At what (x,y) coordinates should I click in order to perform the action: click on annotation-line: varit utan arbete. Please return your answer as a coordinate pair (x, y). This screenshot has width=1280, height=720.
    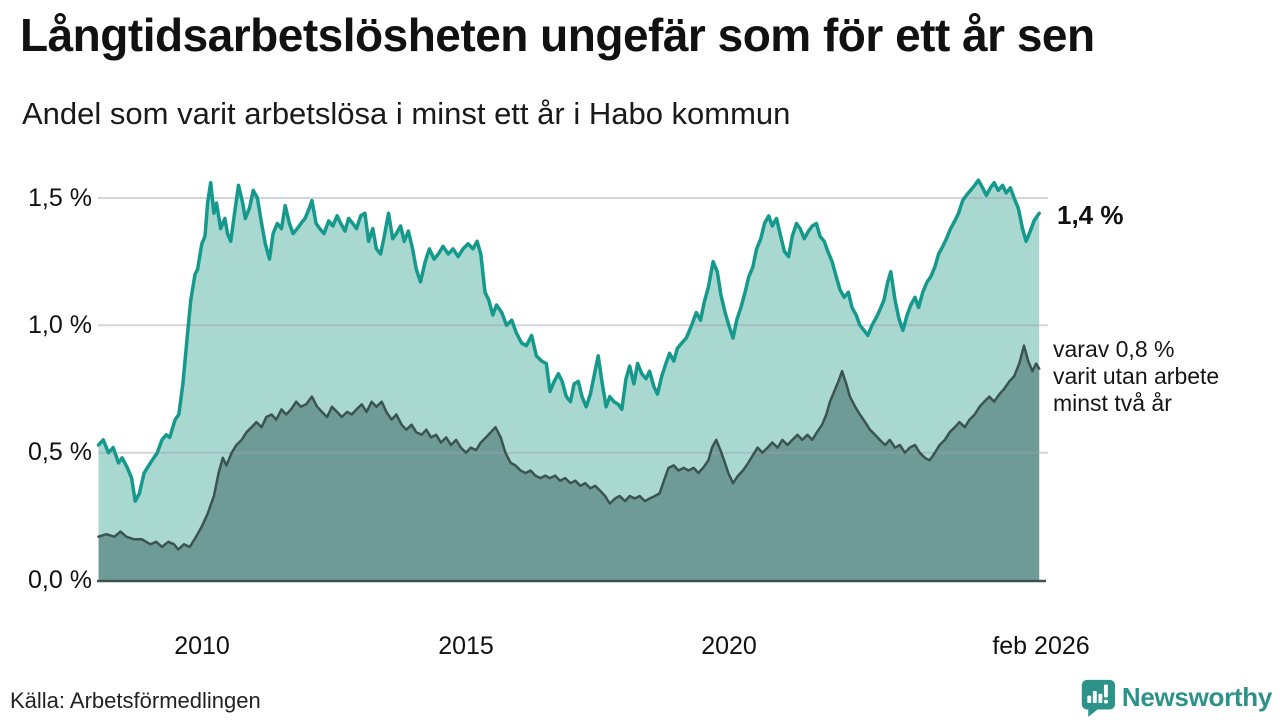
    Looking at the image, I should click on (1136, 376).